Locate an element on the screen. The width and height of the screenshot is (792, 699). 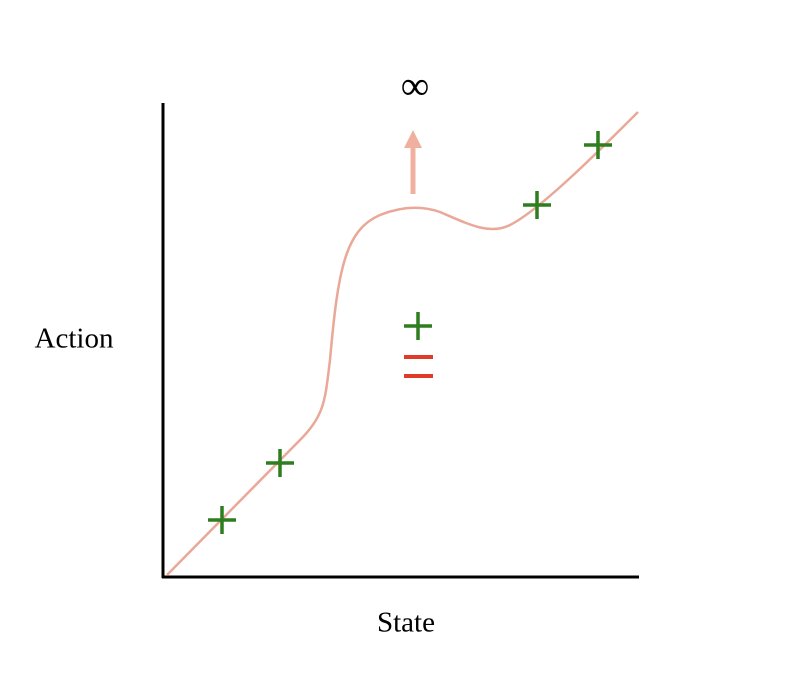
equals-marker is located at coordinates (418, 366).